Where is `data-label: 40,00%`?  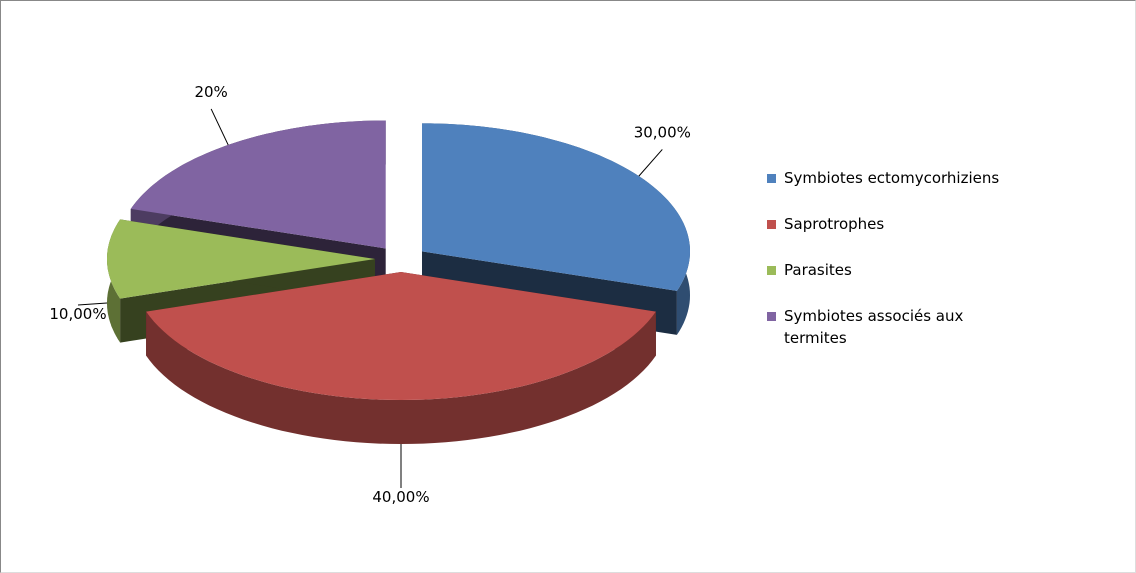
data-label: 40,00% is located at coordinates (400, 497).